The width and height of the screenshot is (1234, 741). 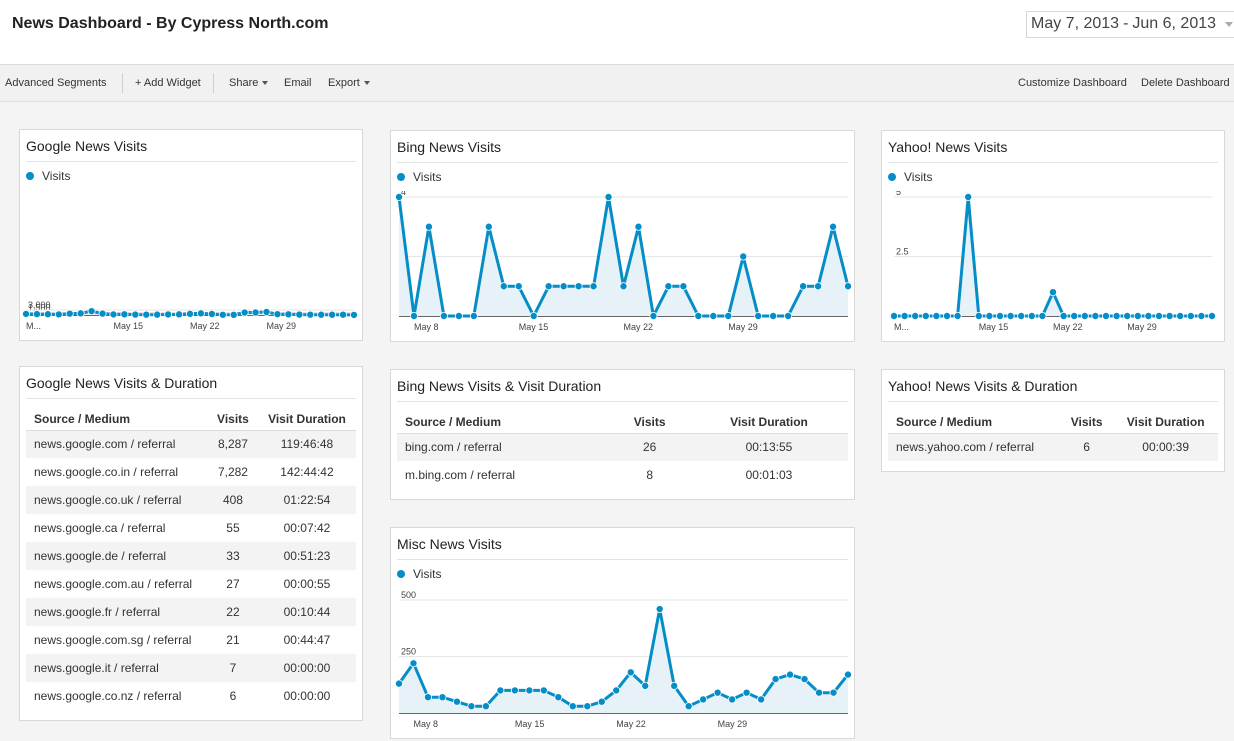 I want to click on duration-cell: 01:22:54, so click(x=306, y=500).